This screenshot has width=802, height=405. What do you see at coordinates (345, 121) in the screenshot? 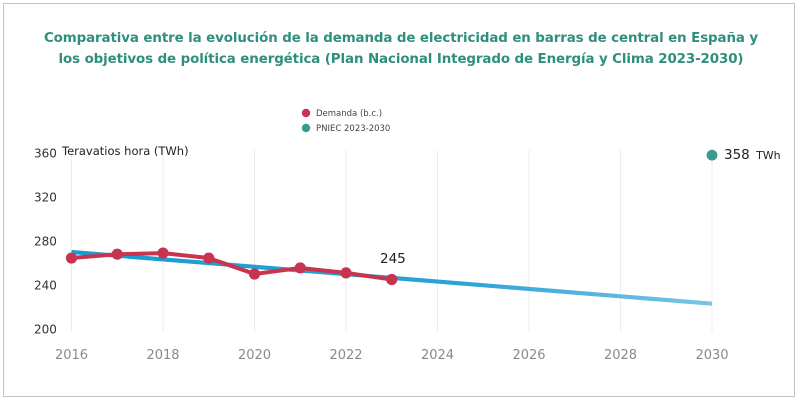
I see `legend: Demanda (b.c.) PNIEC 2023-2030` at bounding box center [345, 121].